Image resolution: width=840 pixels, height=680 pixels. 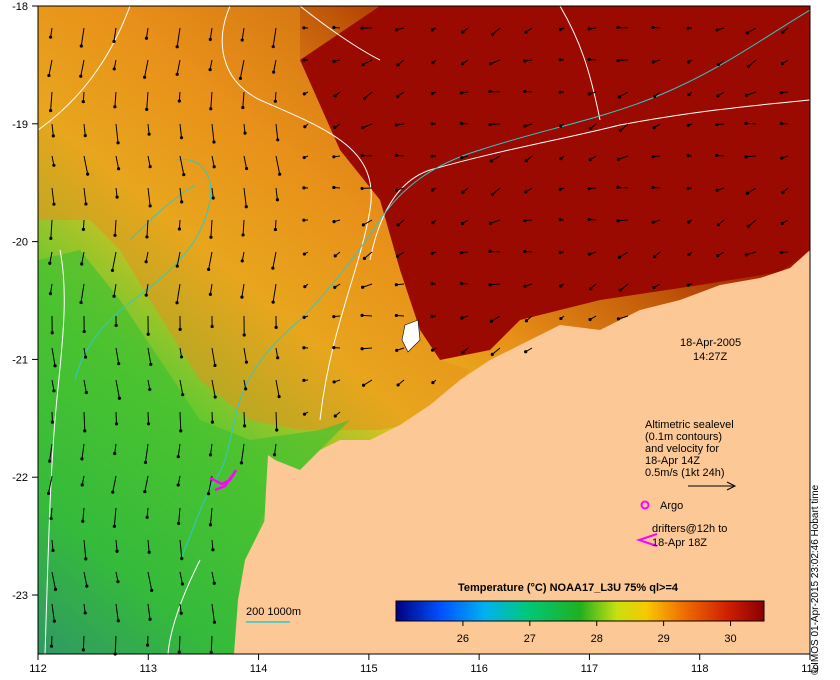 I want to click on drifter-markers, so click(x=223, y=480).